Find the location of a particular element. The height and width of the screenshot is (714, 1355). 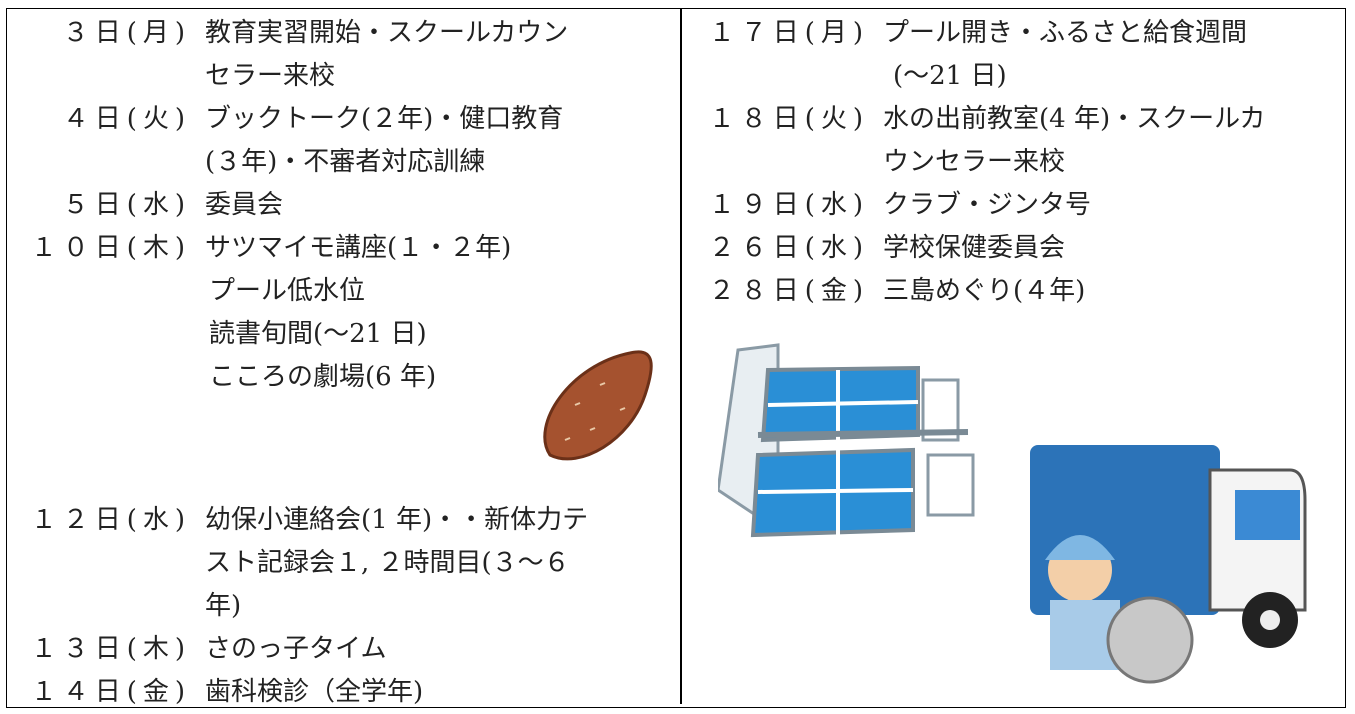

truck-illustration is located at coordinates (1168, 564).